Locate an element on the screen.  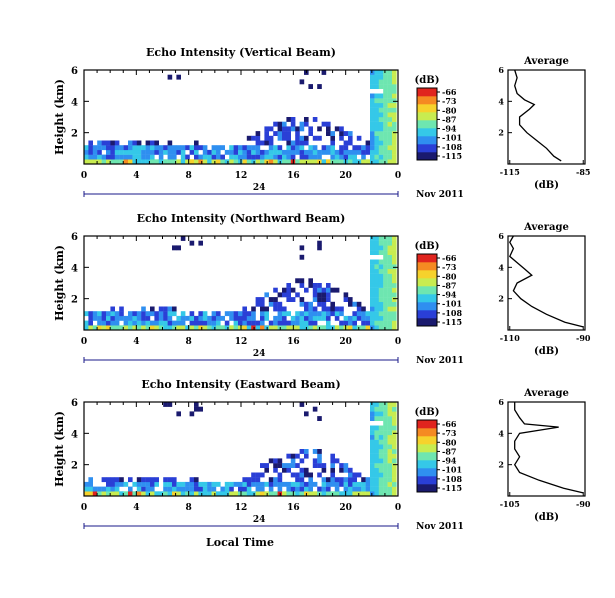
heatmap-cells is located at coordinates (240, 449).